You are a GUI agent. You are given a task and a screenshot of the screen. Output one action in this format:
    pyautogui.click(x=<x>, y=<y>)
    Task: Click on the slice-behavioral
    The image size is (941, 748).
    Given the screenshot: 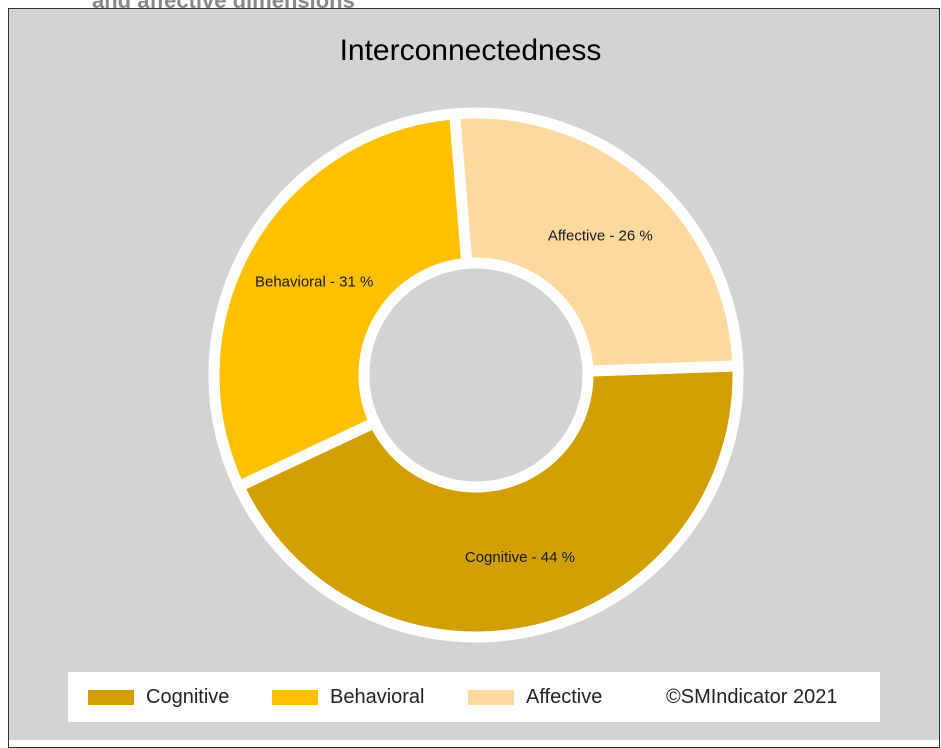 What is the action you would take?
    pyautogui.click(x=340, y=300)
    